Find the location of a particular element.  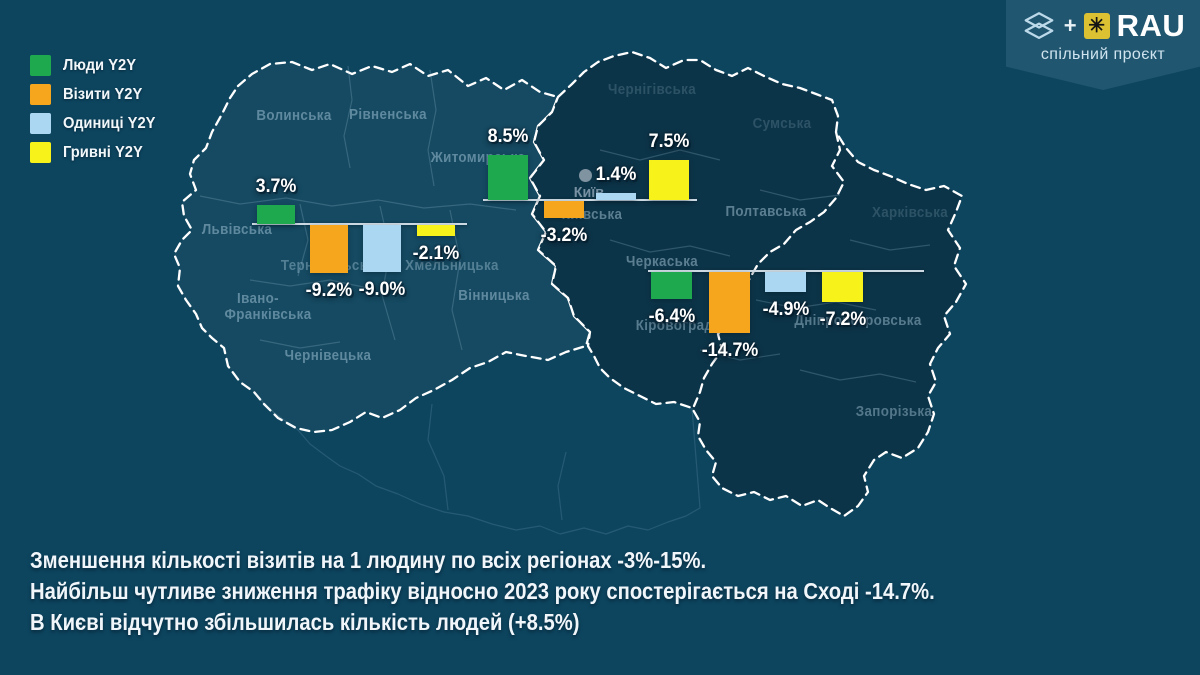

legend-item: Гривні Y2Y is located at coordinates (95, 152).